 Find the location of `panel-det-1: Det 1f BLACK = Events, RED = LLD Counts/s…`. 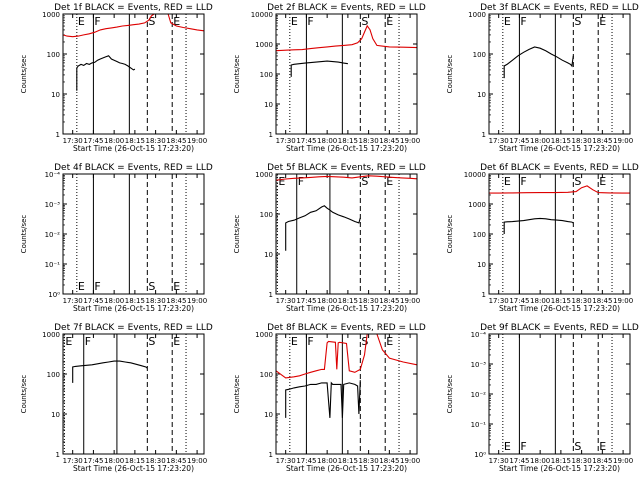

panel-det-1: Det 1f BLACK = Events, RED = LLD Counts/s… is located at coordinates (116, 78).